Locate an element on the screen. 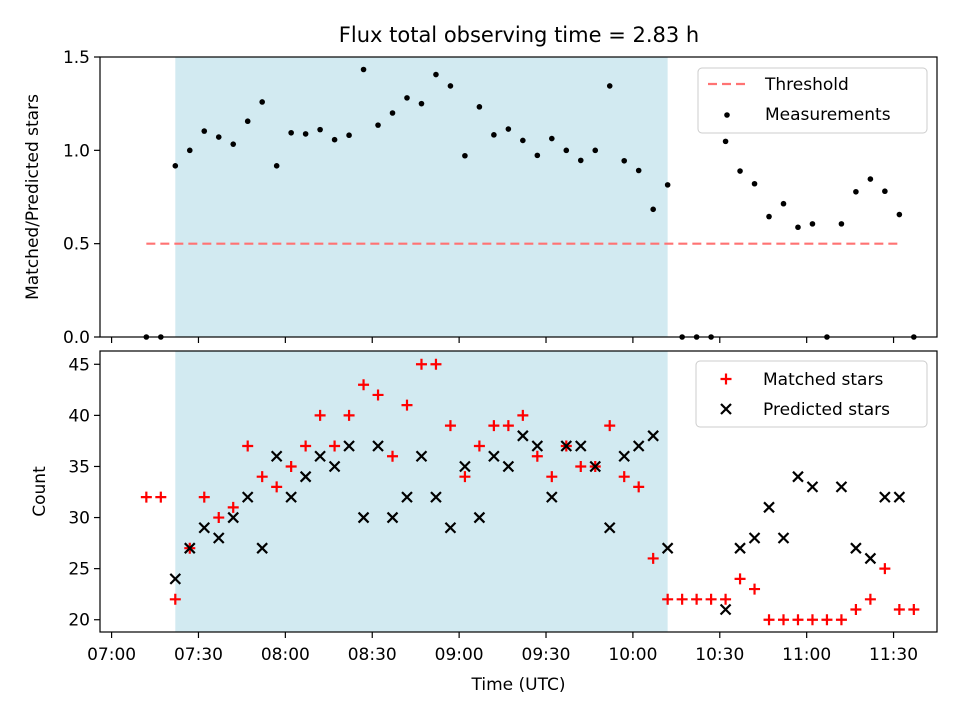 This screenshot has width=960, height=724. x-tick-label: 07:00 is located at coordinates (111, 655).